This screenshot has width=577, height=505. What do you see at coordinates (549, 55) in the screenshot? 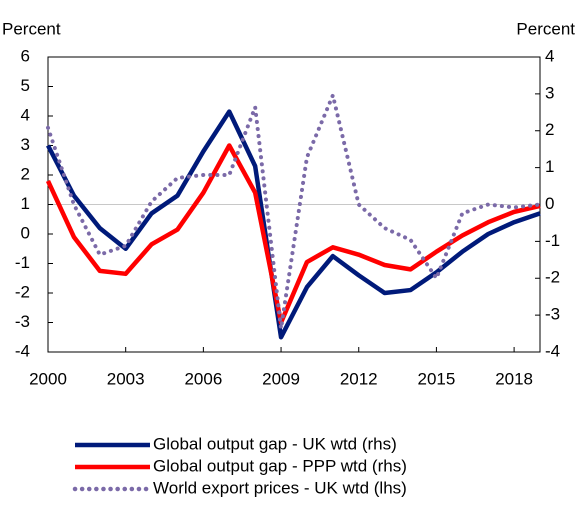
I see `y2-tick-label: 4` at bounding box center [549, 55].